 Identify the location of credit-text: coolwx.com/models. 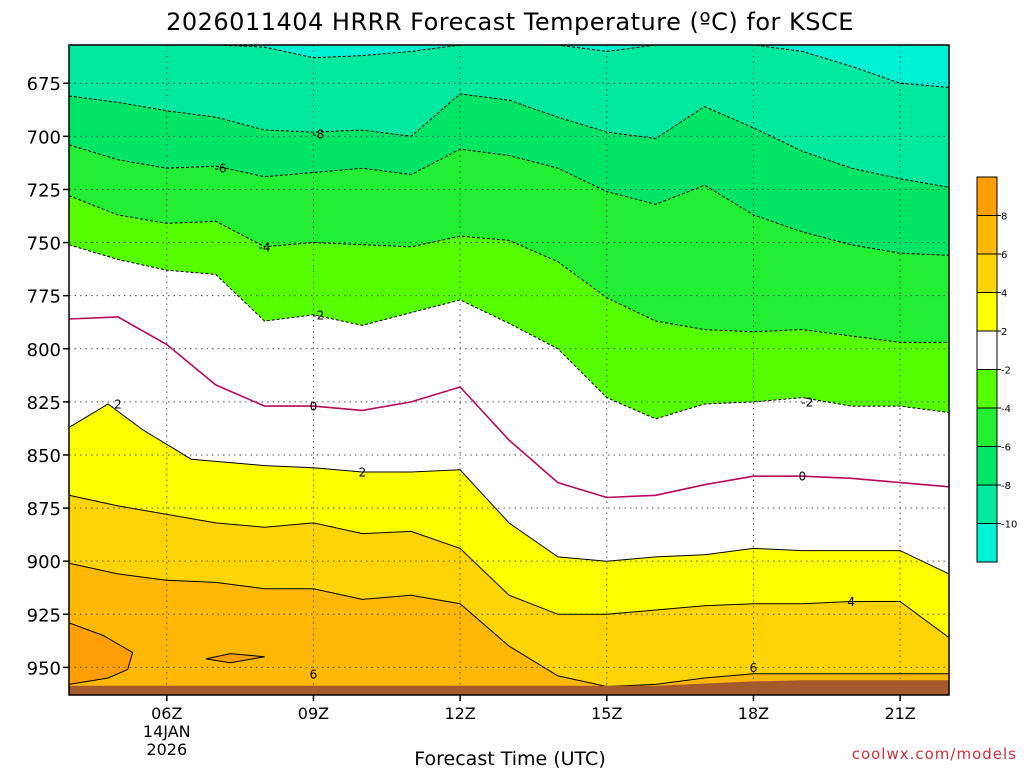
(934, 754).